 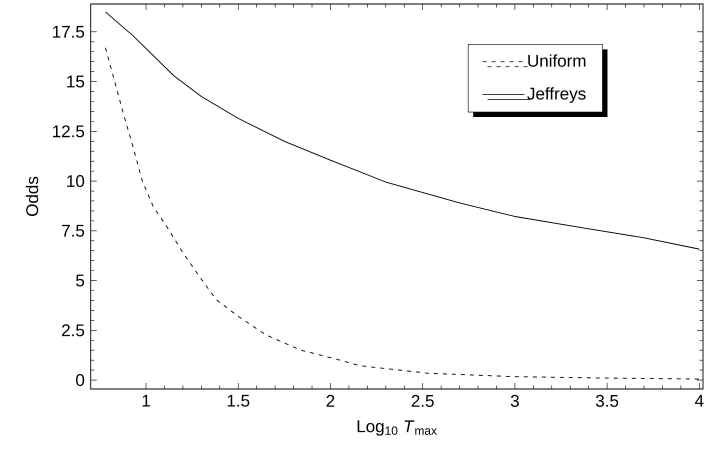 What do you see at coordinates (330, 400) in the screenshot?
I see `x-tick-label: 2` at bounding box center [330, 400].